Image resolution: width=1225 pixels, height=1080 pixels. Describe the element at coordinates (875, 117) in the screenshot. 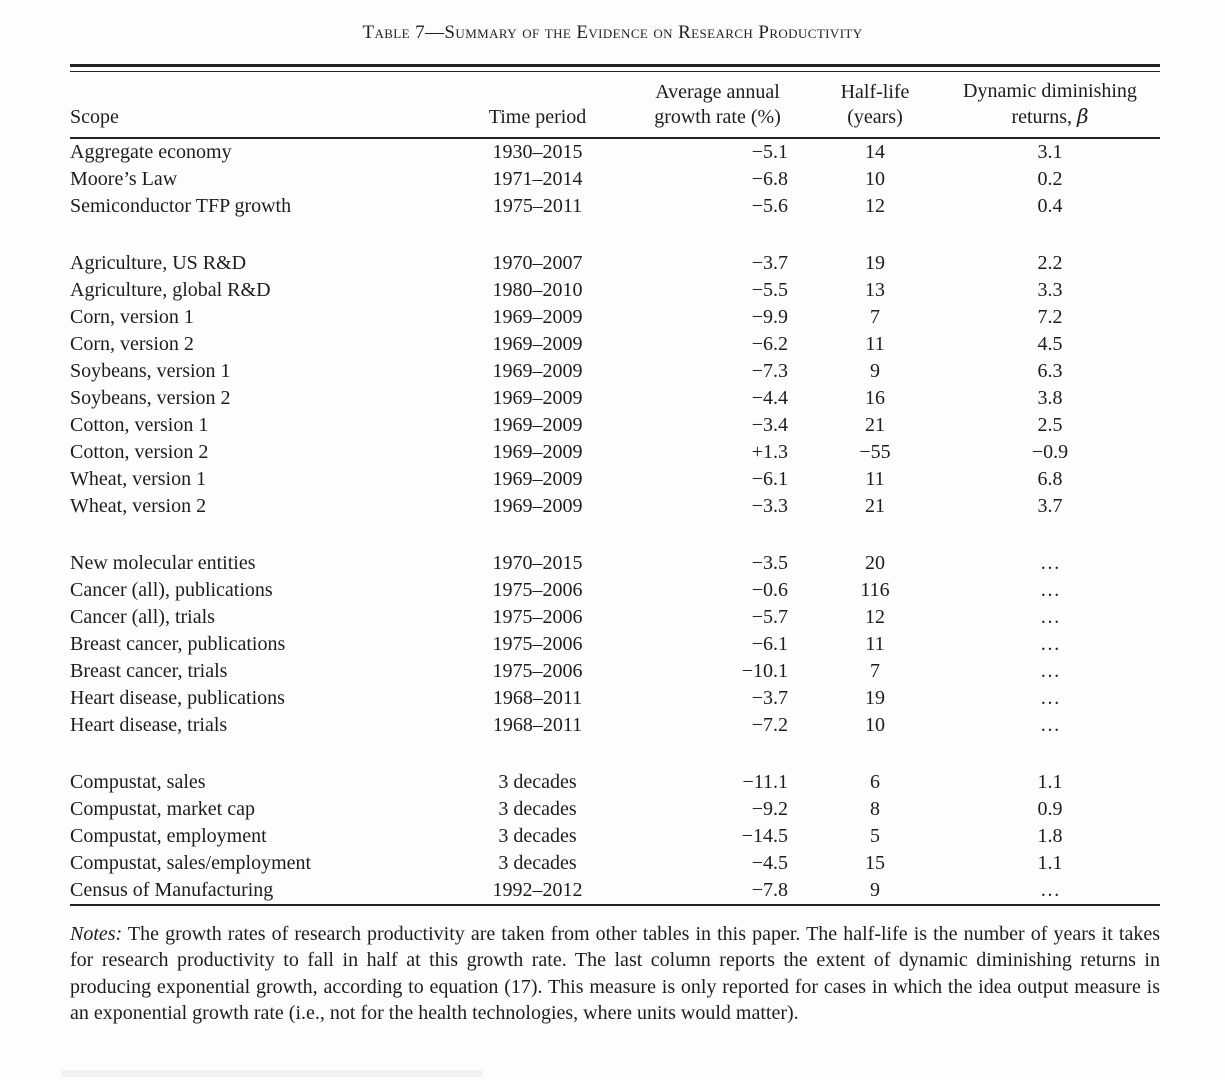

I see `header-halflife-line2: (years)` at that location.